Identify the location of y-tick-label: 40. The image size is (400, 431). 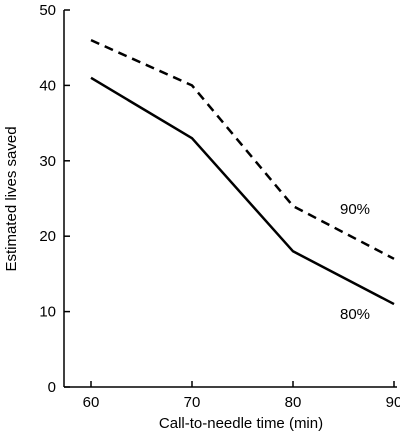
(47, 85).